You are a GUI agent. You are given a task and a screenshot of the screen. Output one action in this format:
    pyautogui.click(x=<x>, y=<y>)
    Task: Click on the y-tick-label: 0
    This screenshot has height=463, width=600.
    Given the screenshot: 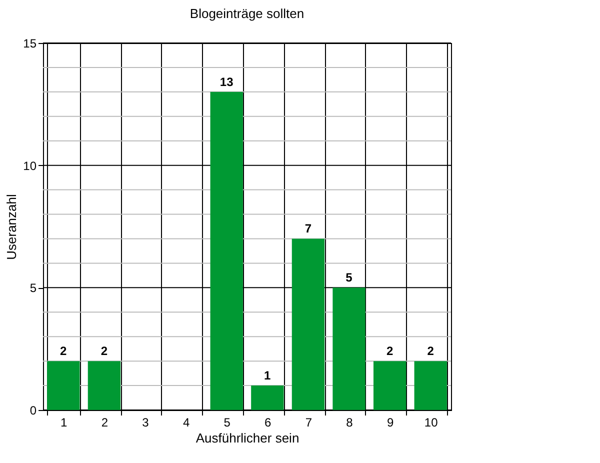 What is the action you would take?
    pyautogui.click(x=33, y=411)
    